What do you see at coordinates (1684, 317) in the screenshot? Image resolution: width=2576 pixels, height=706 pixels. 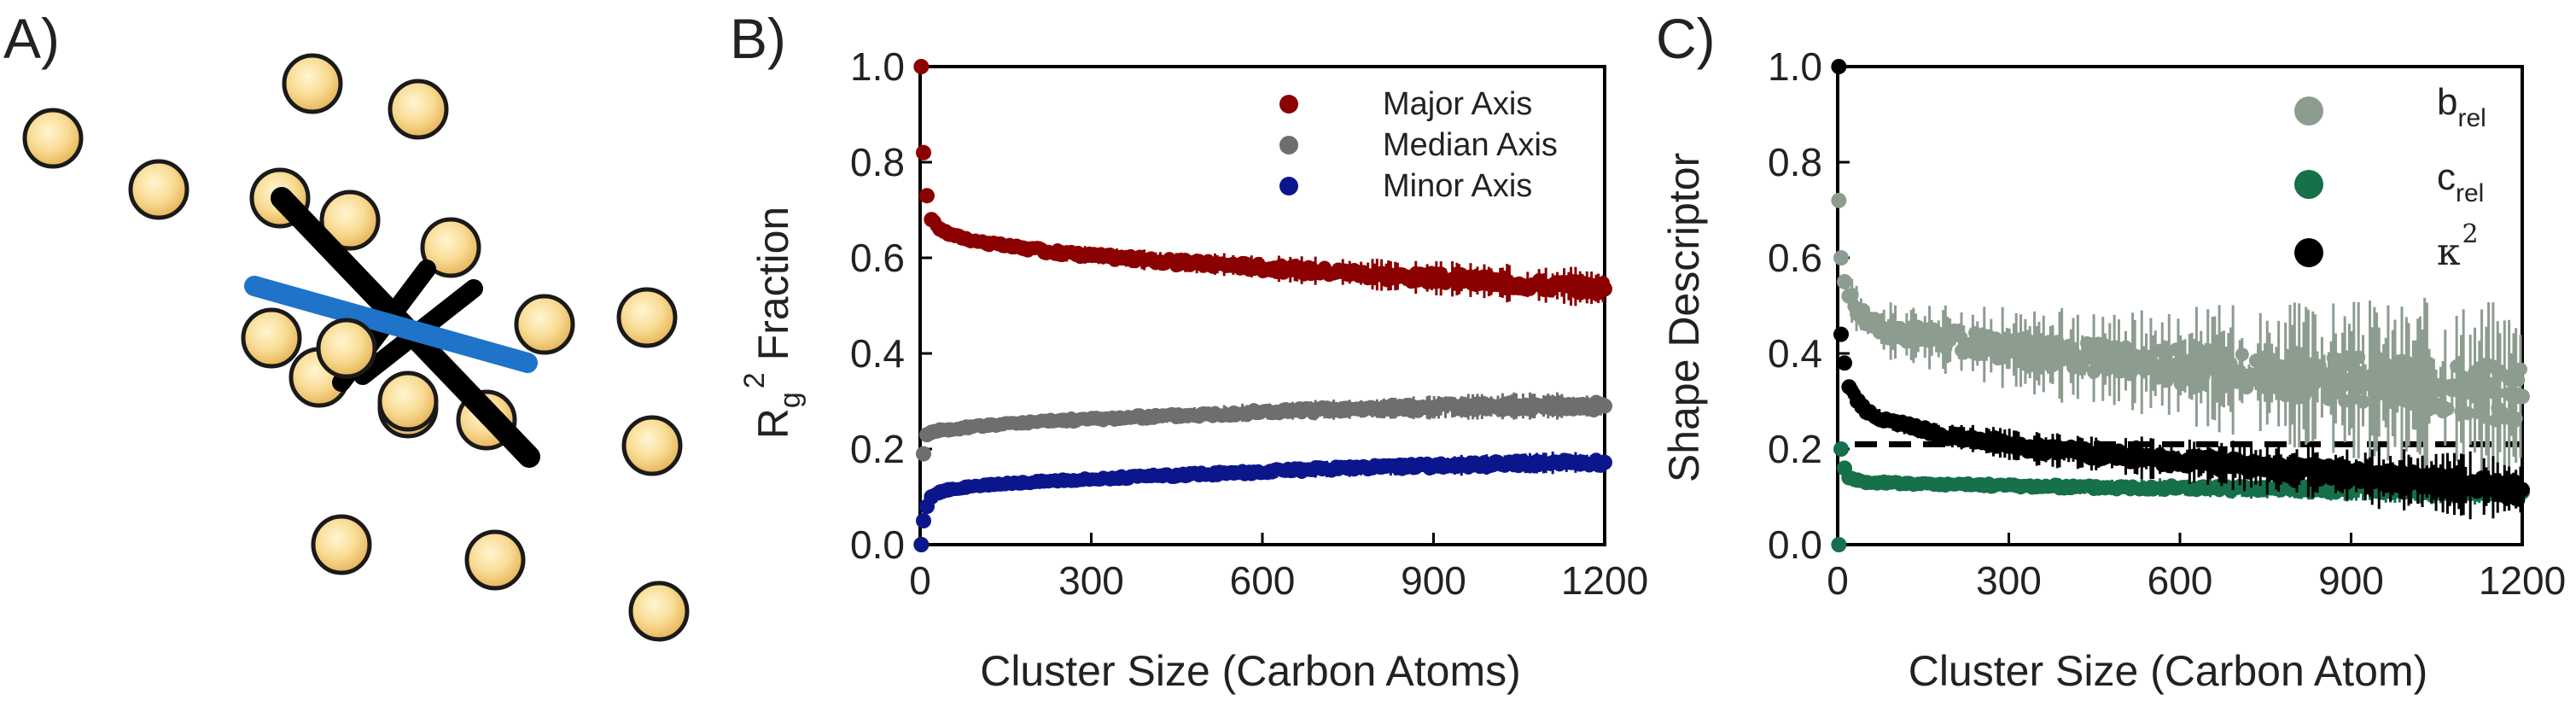 I see `chart-c-y-axis-title: Shape Descriptor` at bounding box center [1684, 317].